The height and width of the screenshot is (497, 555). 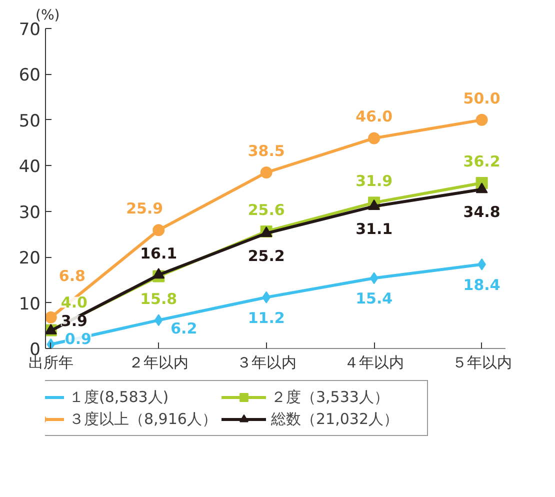 What do you see at coordinates (143, 419) in the screenshot?
I see `legend-label: ３度以上（8,916人）` at bounding box center [143, 419].